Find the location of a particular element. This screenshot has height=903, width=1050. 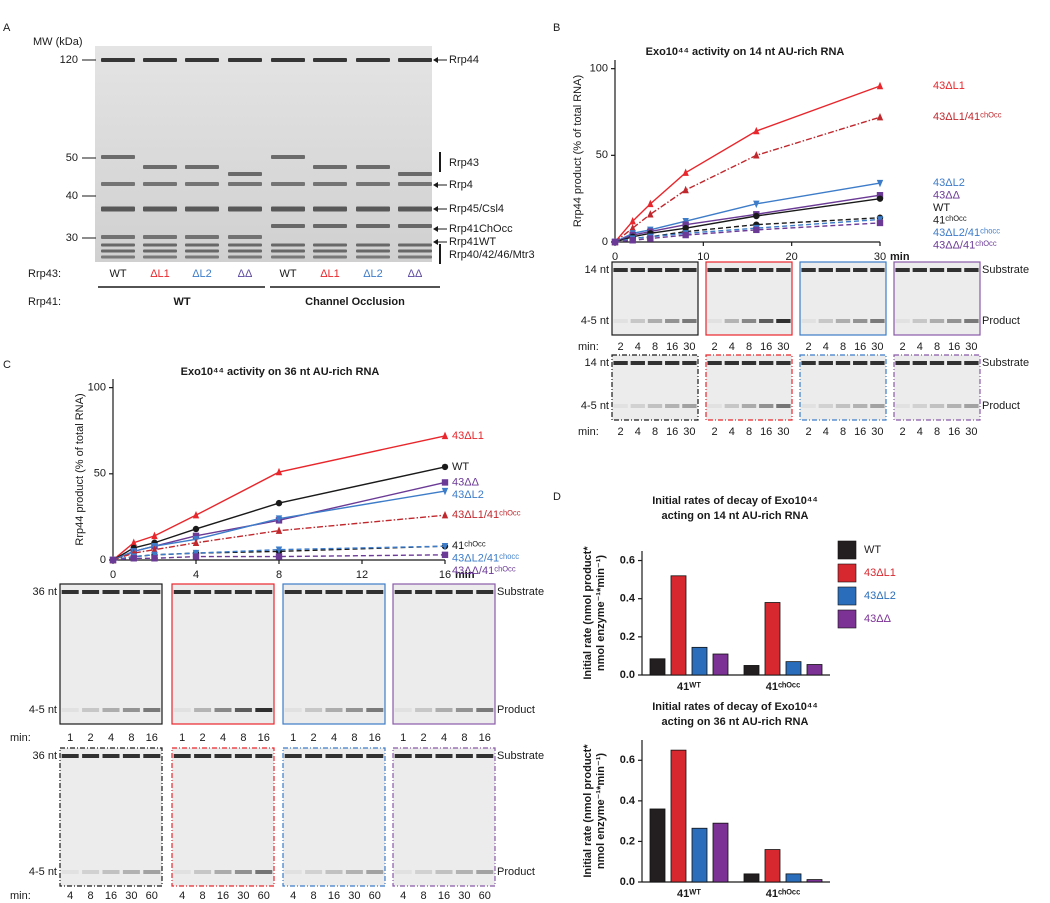

y-tick-label: 50 is located at coordinates (100, 474).